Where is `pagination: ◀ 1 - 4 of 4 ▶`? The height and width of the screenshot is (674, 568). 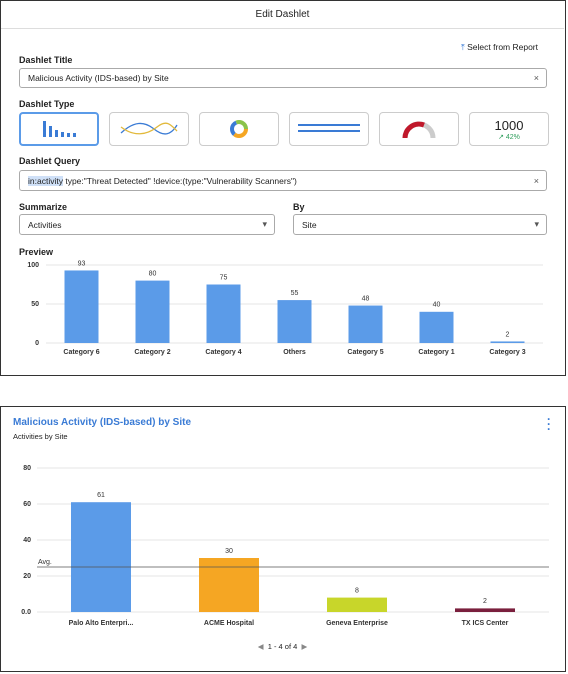
pagination: ◀ 1 - 4 of 4 ▶ is located at coordinates (282, 646).